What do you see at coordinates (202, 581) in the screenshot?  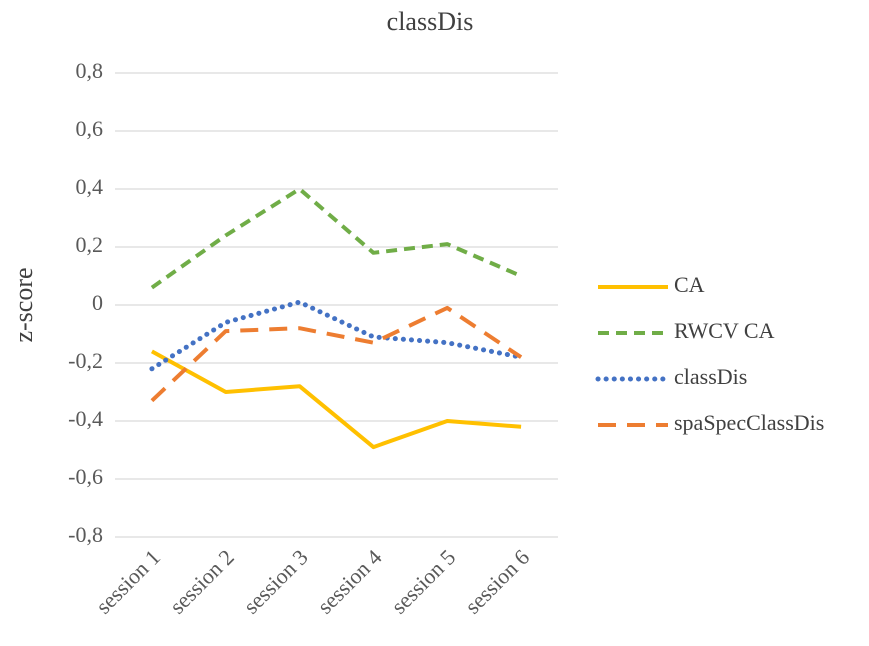 I see `x-tick-label: session 2` at bounding box center [202, 581].